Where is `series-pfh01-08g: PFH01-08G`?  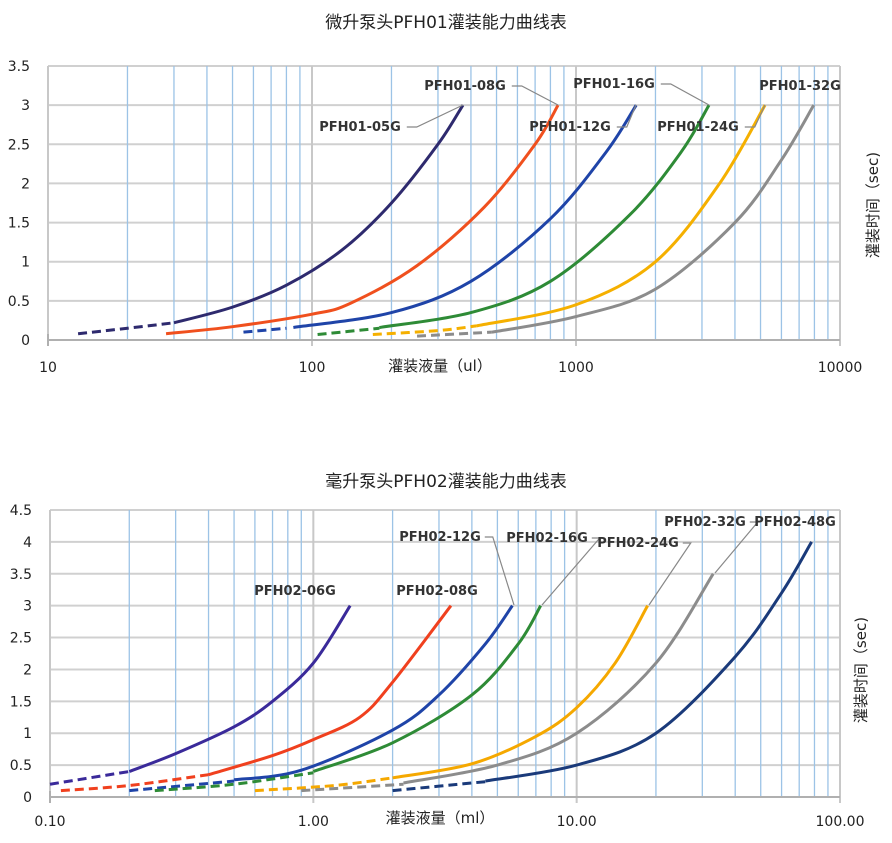
series-pfh01-08g: PFH01-08G is located at coordinates (362, 207).